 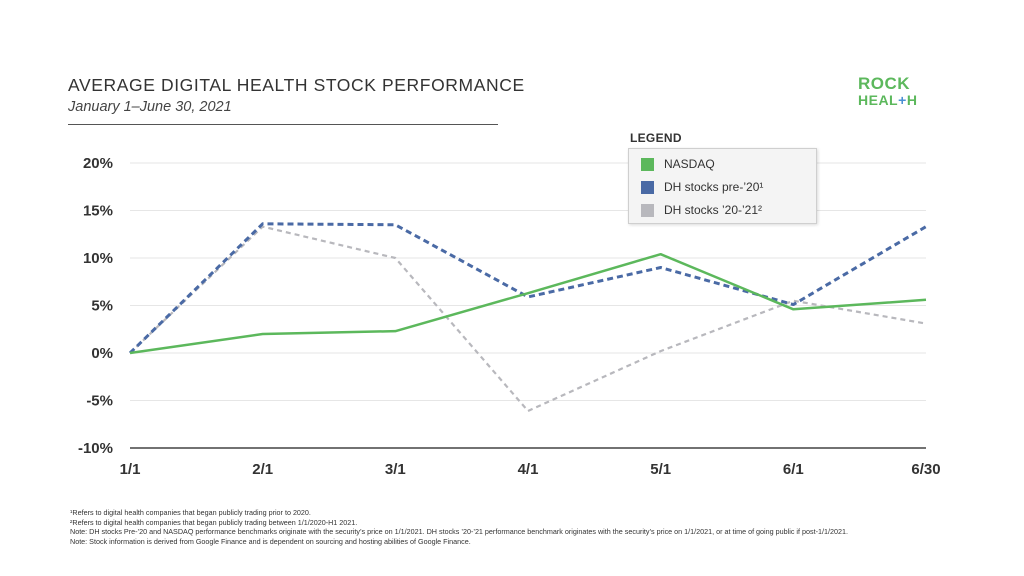 I want to click on logo-line-2-b: H, so click(x=912, y=100).